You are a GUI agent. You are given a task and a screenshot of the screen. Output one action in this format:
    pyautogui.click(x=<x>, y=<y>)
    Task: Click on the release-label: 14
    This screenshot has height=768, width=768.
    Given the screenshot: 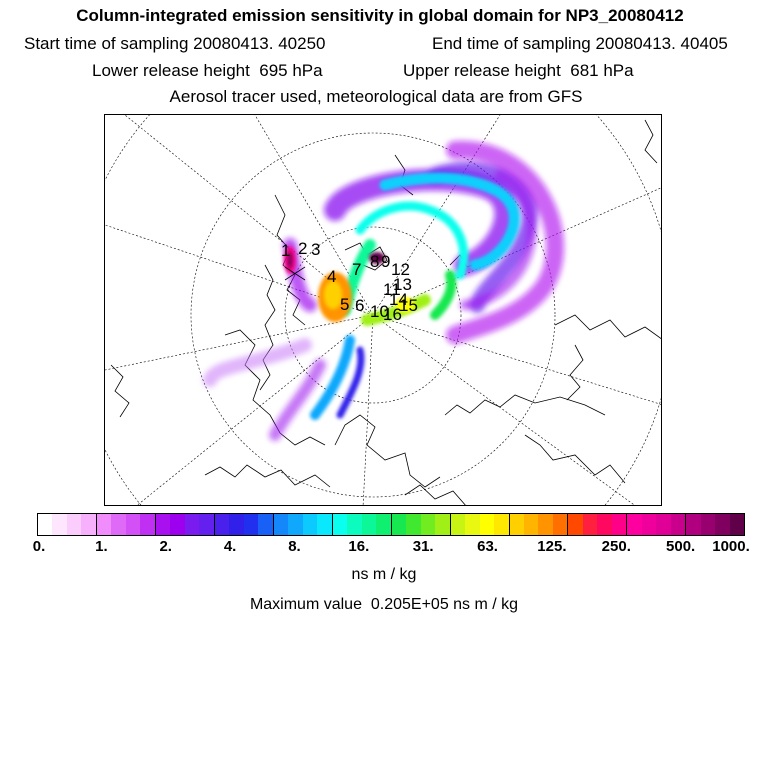 What is the action you would take?
    pyautogui.click(x=398, y=299)
    